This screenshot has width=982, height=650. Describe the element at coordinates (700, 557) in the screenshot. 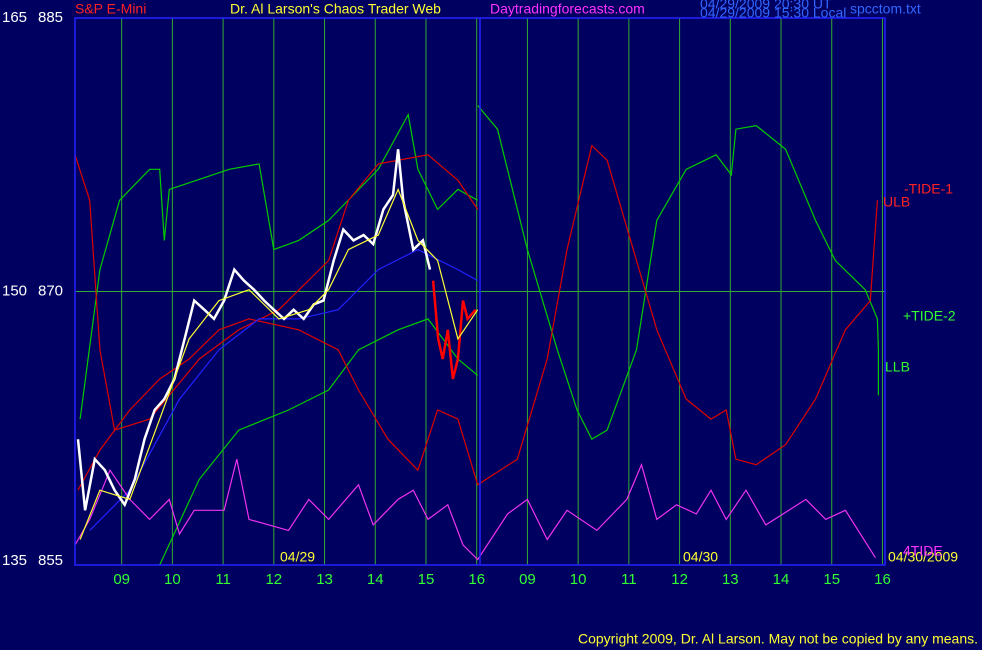

I see `date-label: 04/30` at that location.